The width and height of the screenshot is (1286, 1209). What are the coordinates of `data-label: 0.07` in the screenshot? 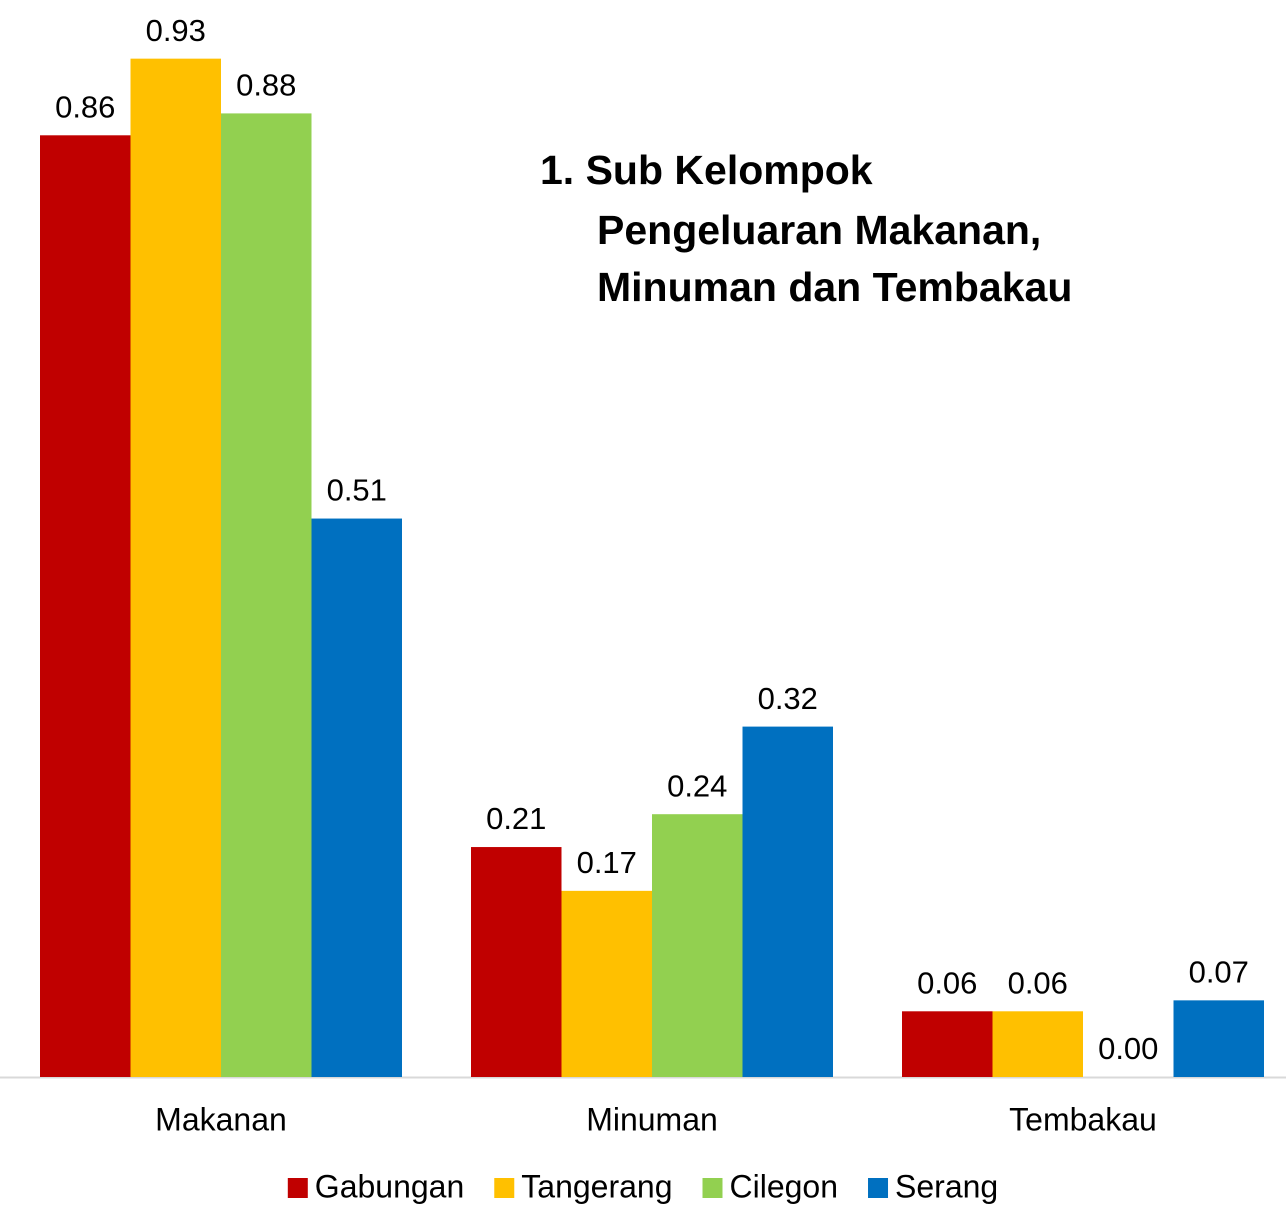 It's located at (1219, 972).